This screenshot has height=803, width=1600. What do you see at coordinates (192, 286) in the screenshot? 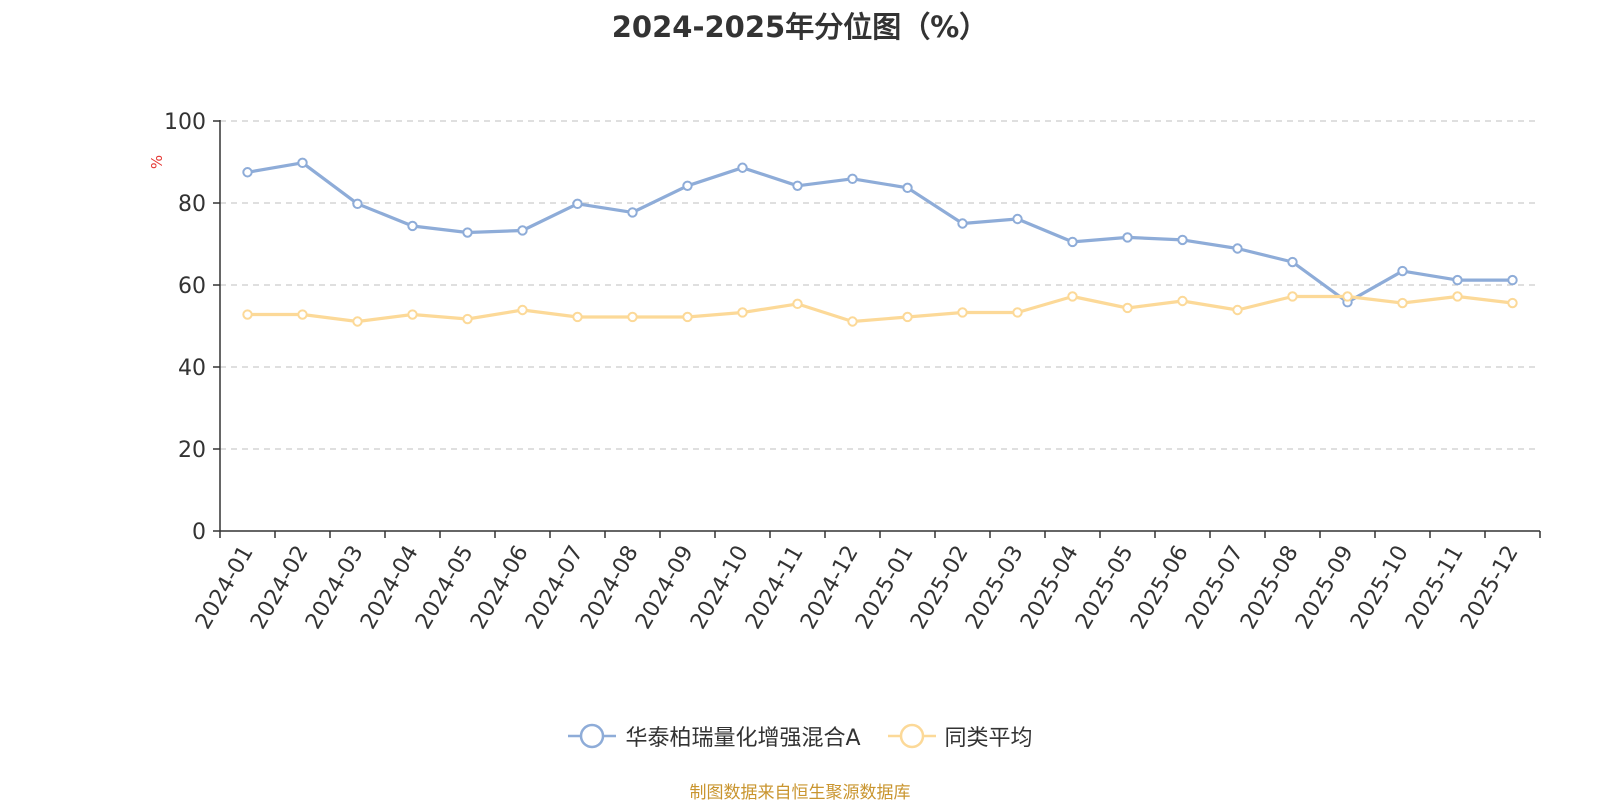
I see `y-tick-label: 60` at bounding box center [192, 286].